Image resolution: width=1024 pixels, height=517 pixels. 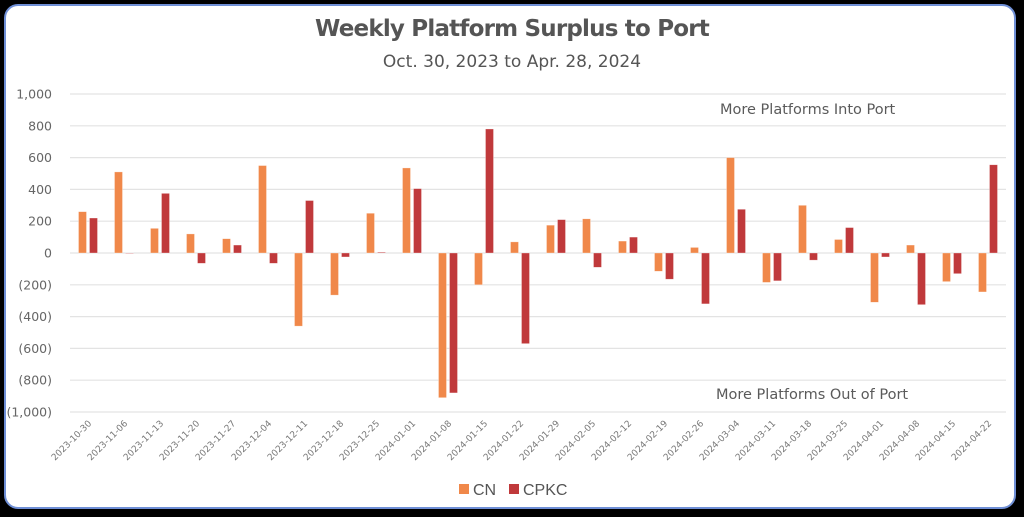 What do you see at coordinates (35, 316) in the screenshot?
I see `y-tick-label: (400)` at bounding box center [35, 316].